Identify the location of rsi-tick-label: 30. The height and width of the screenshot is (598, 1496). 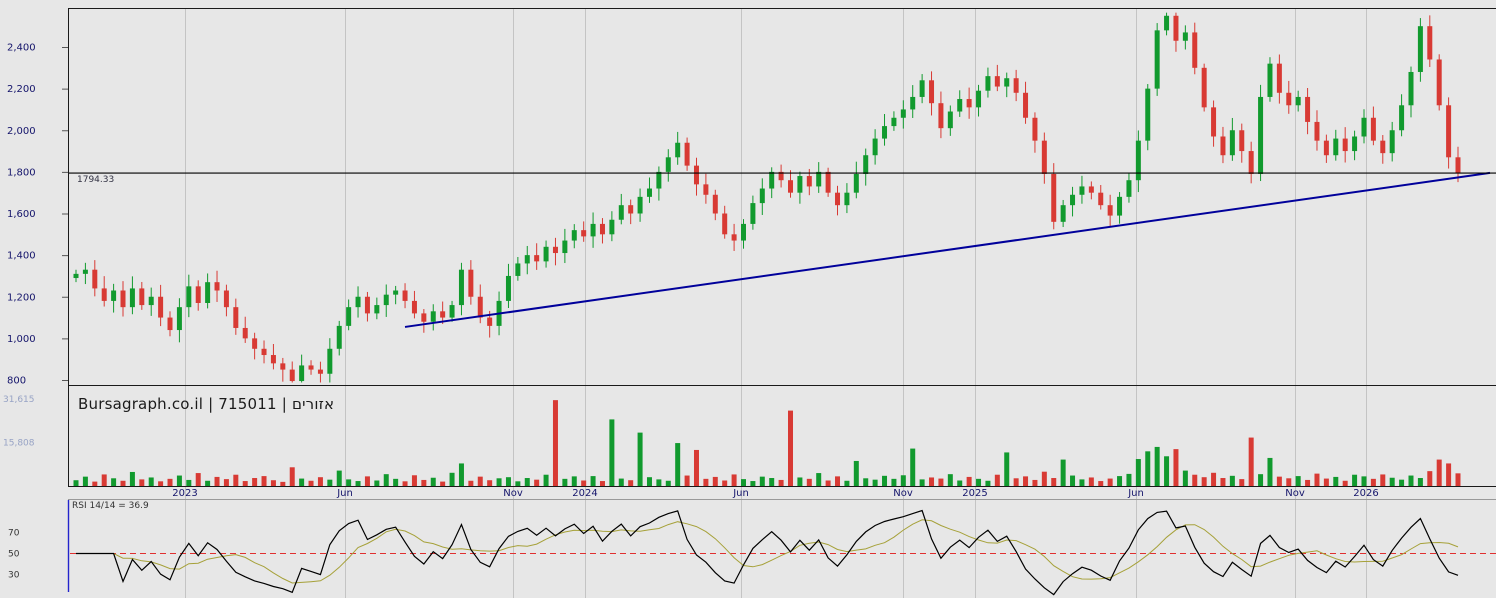
(14, 576).